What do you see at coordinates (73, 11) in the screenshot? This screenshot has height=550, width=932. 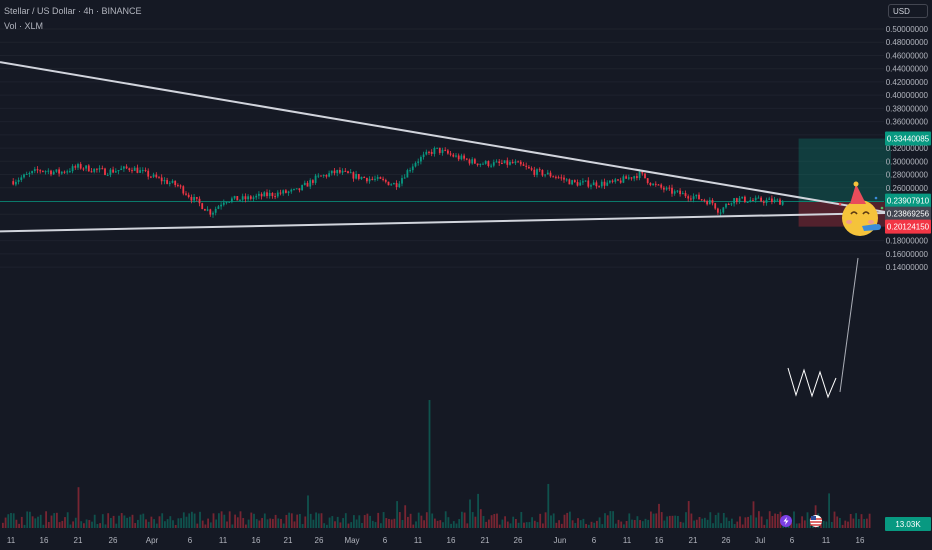 I see `symbol-title: Stellar / US Dollar · 4h · BINANCE` at bounding box center [73, 11].